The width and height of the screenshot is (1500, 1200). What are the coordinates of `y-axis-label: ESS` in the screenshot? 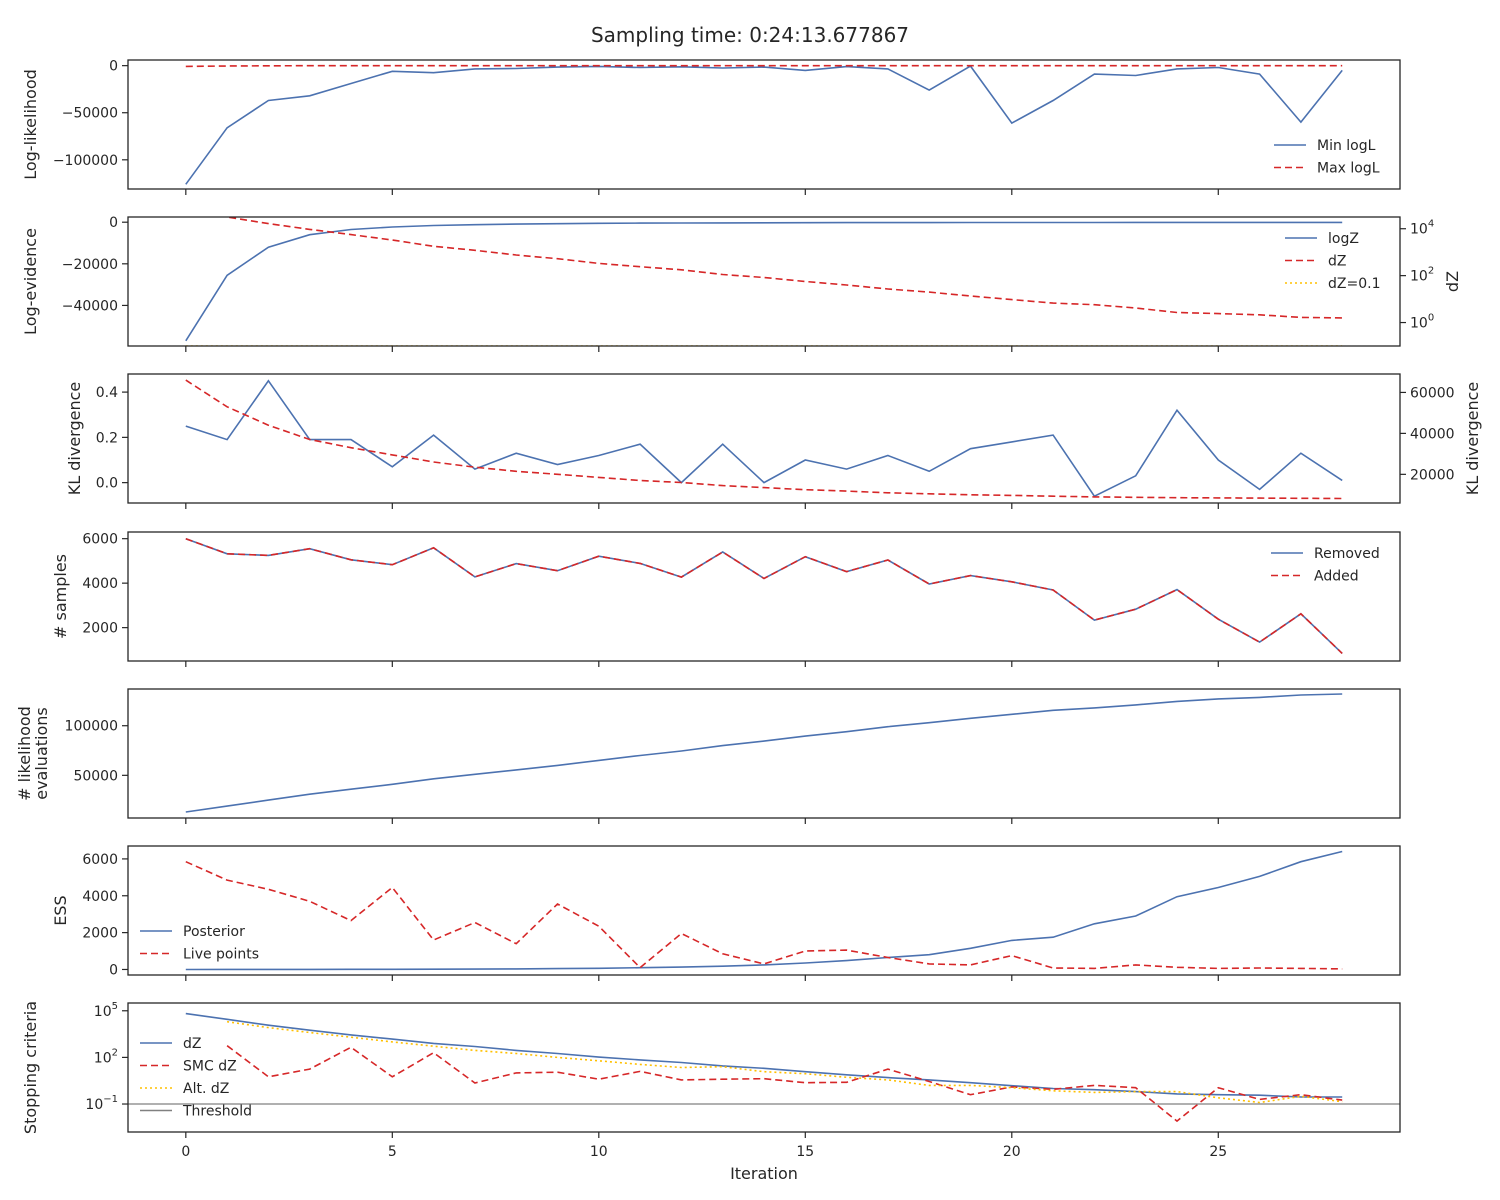 It's located at (60, 910).